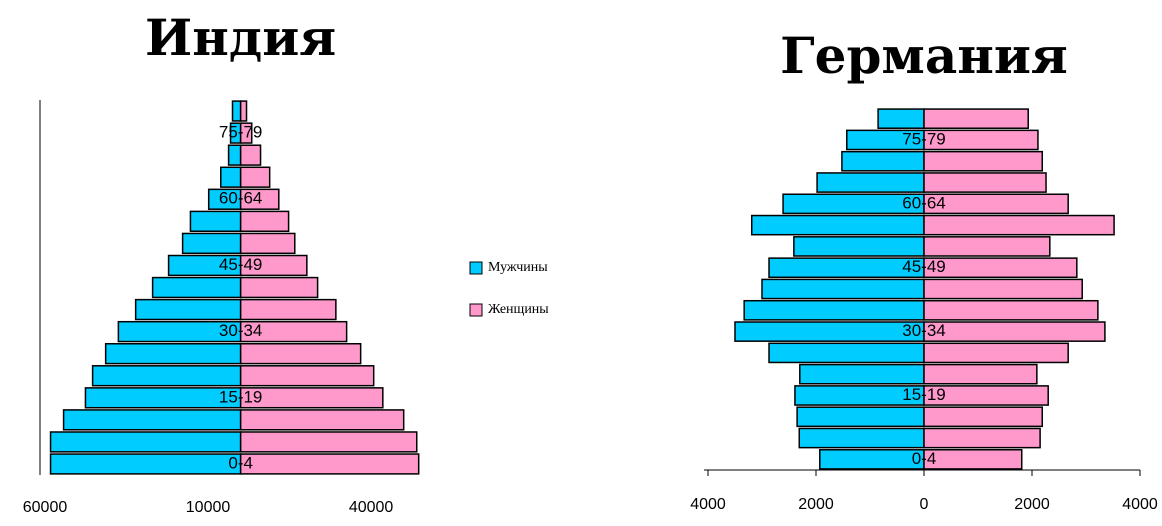  What do you see at coordinates (371, 507) in the screenshot?
I see `x-tick-label: 40000` at bounding box center [371, 507].